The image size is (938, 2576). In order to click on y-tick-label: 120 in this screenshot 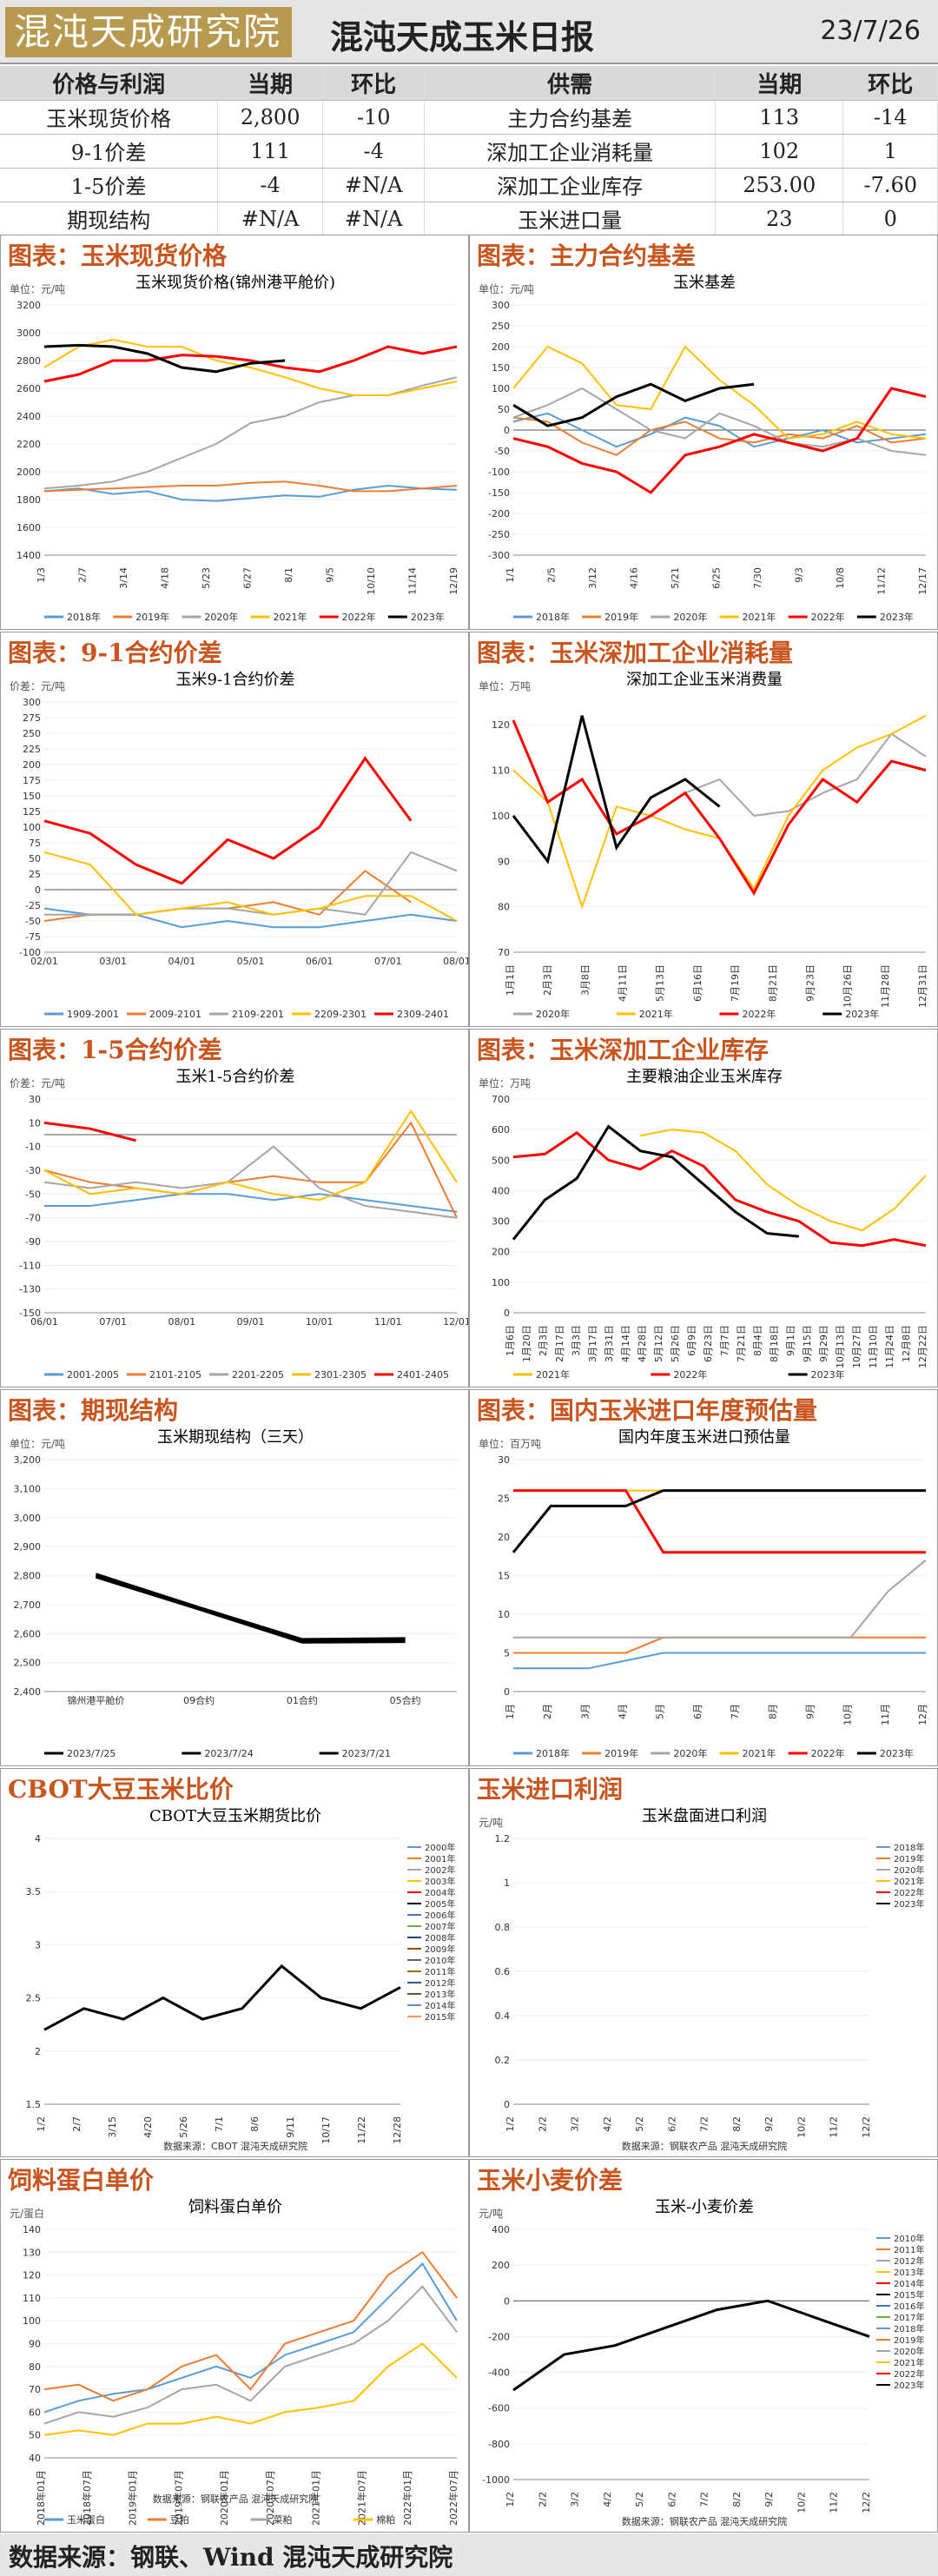, I will do `click(32, 2275)`.